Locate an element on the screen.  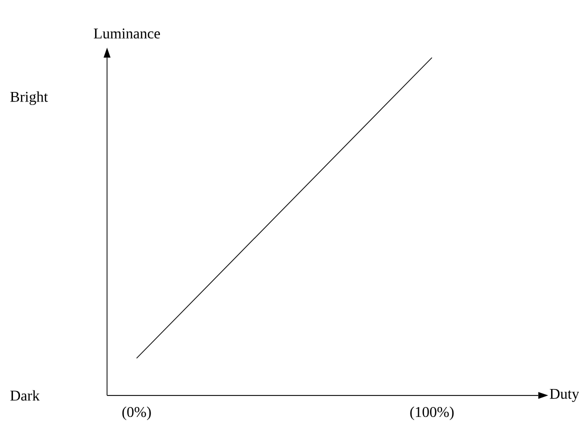
x-axis-title: Duty is located at coordinates (564, 395).